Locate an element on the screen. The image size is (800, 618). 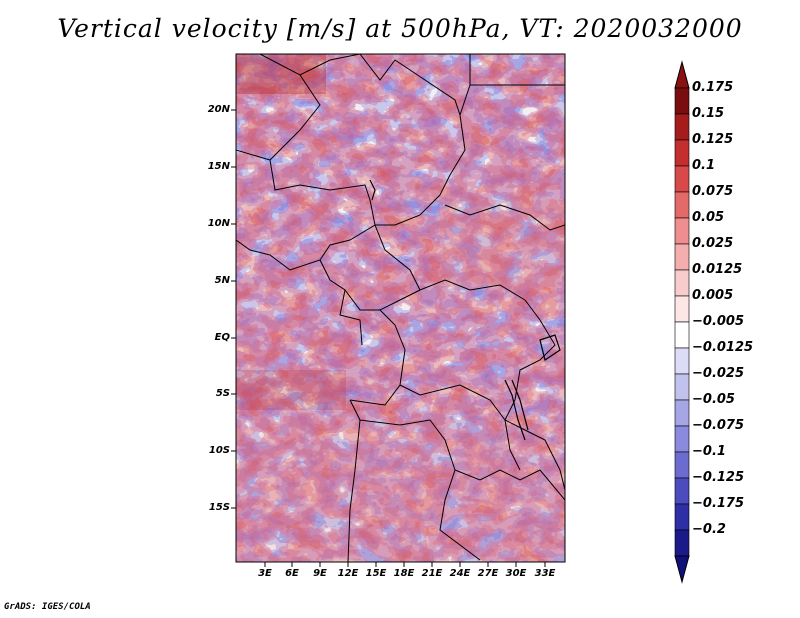
colorbar-label: −0.175 is located at coordinates (718, 503).